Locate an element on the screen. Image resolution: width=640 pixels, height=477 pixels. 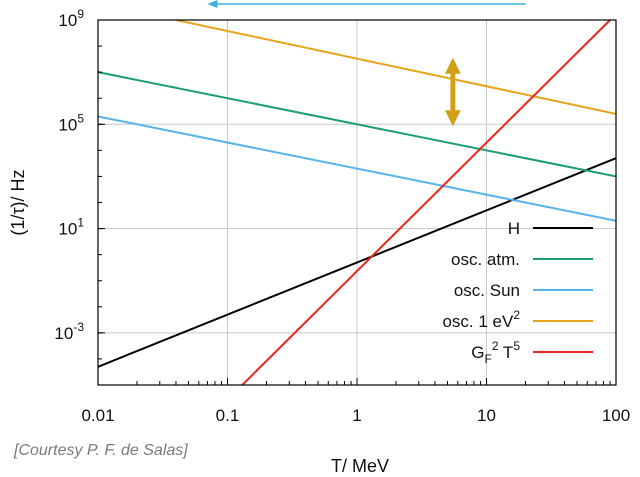
legend-label: osc. 1 eV2 is located at coordinates (481, 319).